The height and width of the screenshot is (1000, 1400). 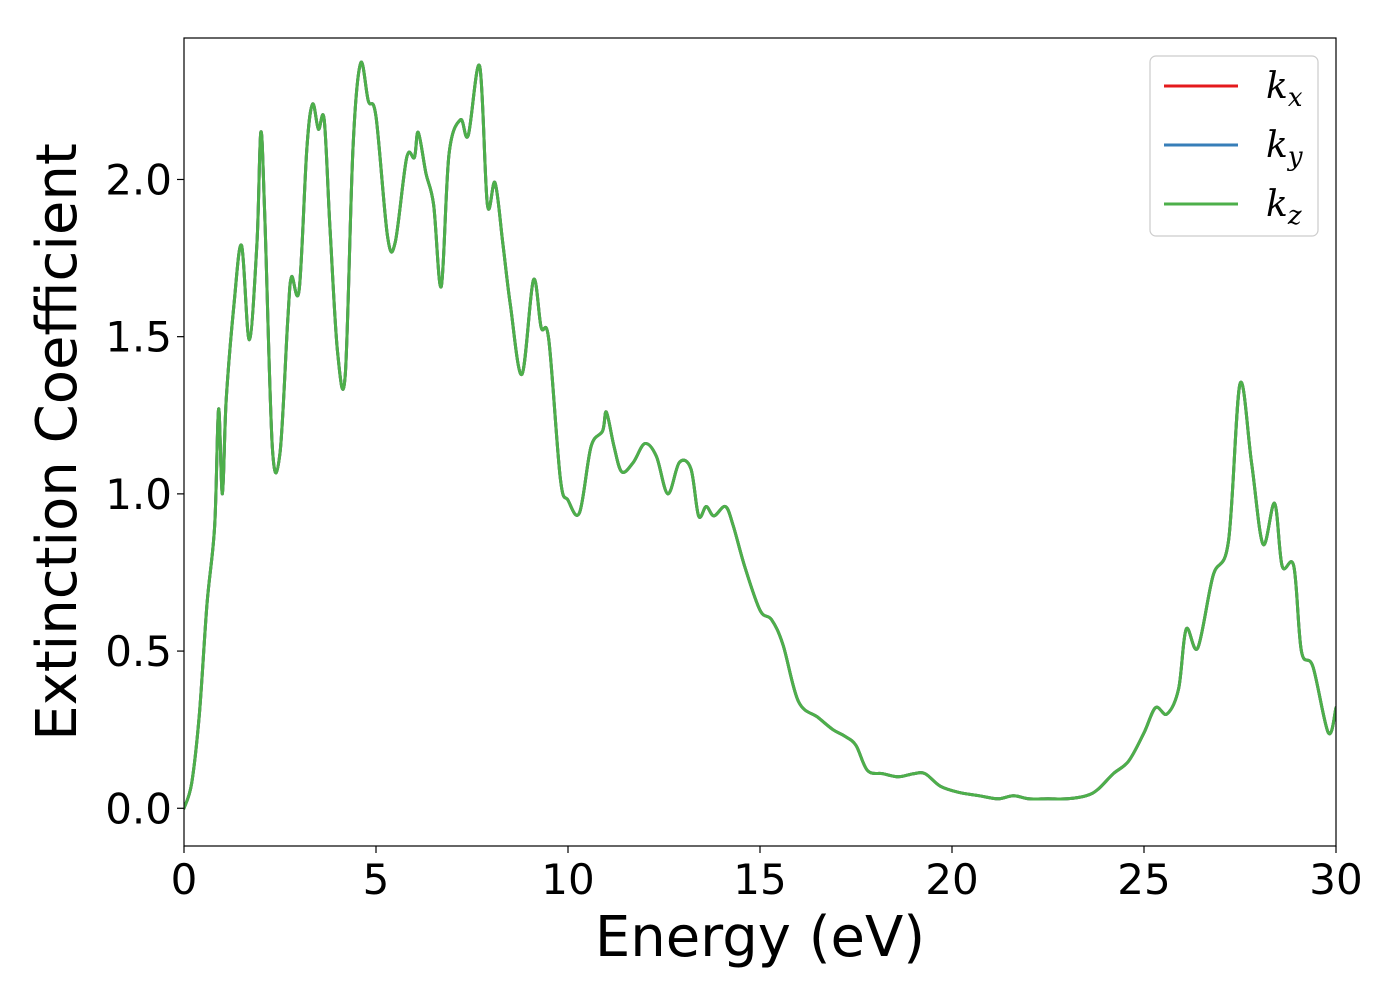 I want to click on x-tick-label: 30, so click(x=1335, y=879).